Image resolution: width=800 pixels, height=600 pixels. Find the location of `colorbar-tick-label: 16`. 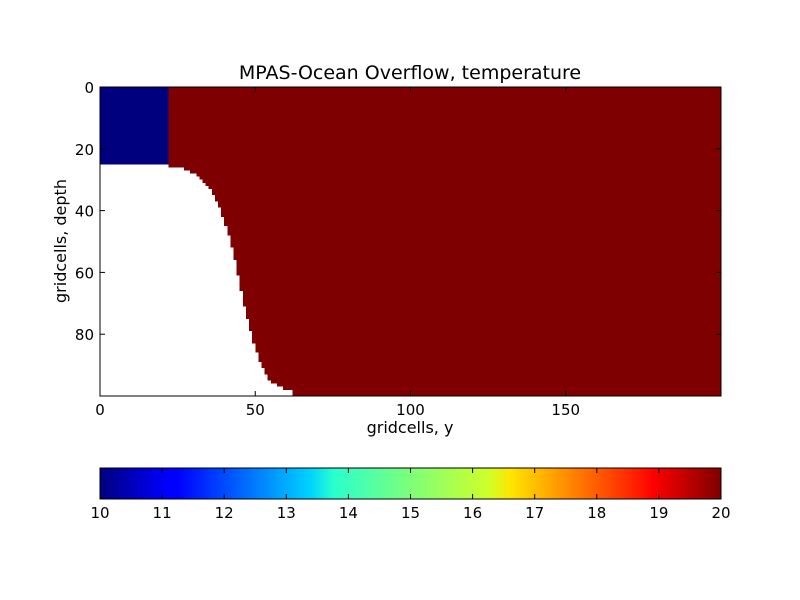

colorbar-tick-label: 16 is located at coordinates (472, 513).